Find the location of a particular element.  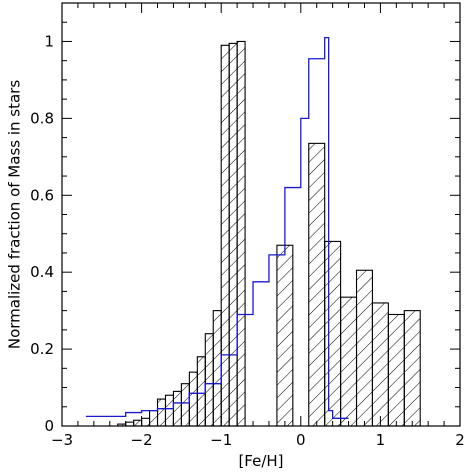

y-tick-label: 0.2 is located at coordinates (42, 349).